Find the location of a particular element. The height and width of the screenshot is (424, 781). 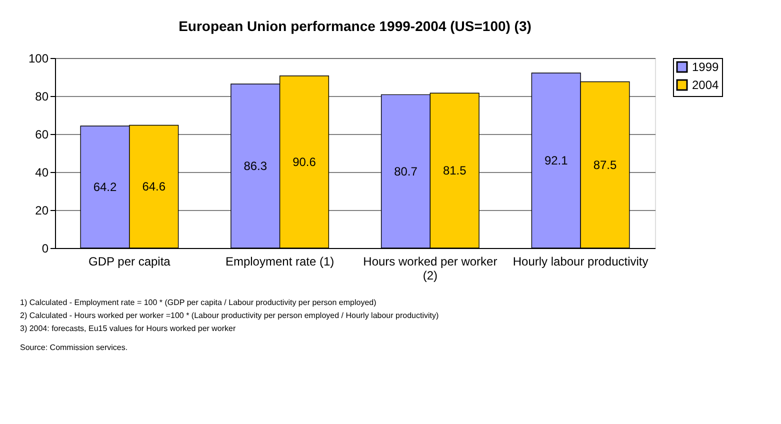

x-tick-label: Employment rate (1) is located at coordinates (279, 261).